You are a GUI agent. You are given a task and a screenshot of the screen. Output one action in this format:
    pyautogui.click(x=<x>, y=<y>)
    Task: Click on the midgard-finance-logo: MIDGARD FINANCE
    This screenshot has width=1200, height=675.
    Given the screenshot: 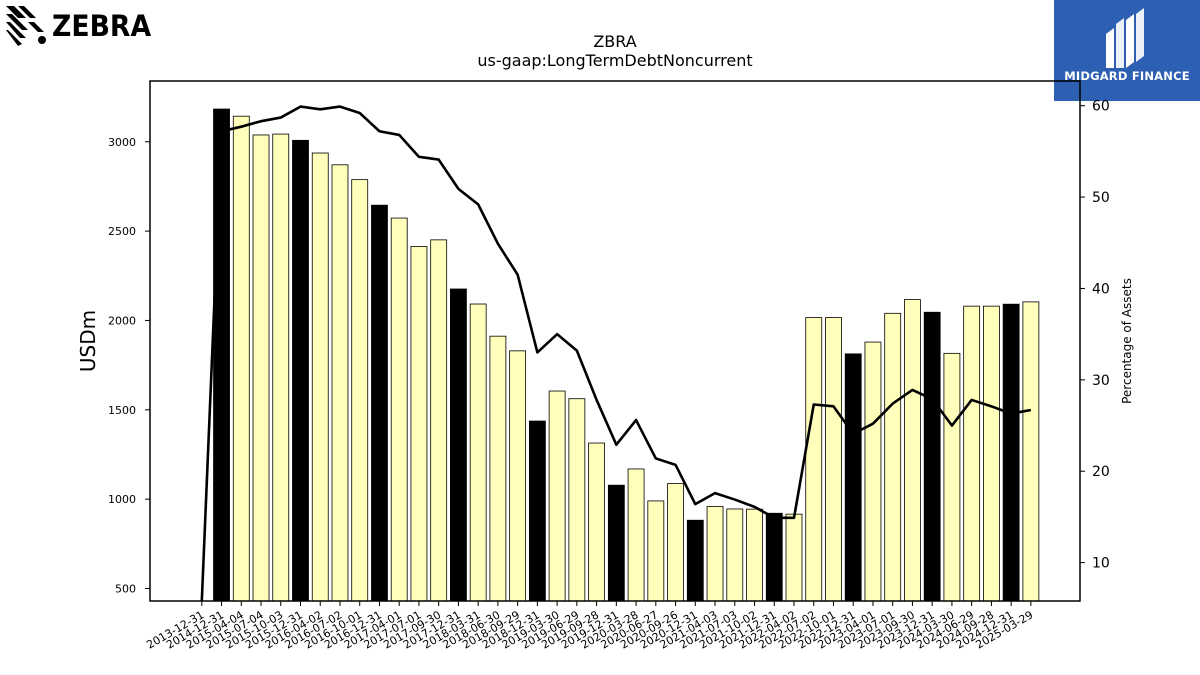 What is the action you would take?
    pyautogui.click(x=1127, y=50)
    